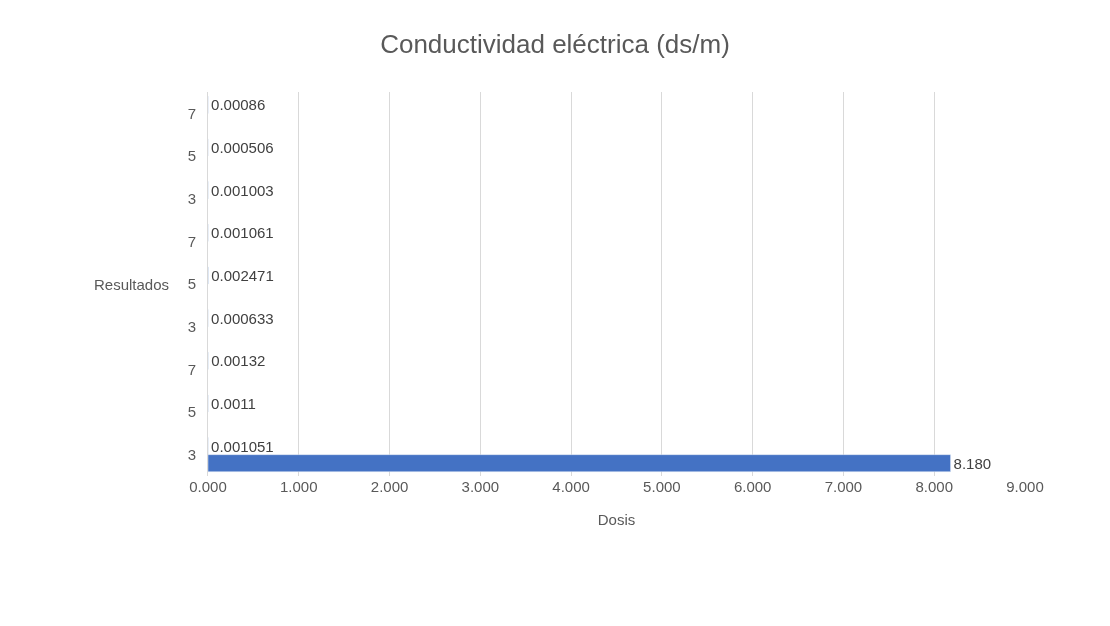 Image resolution: width=1110 pixels, height=626 pixels. What do you see at coordinates (242, 233) in the screenshot?
I see `data-label: 0.001061` at bounding box center [242, 233].